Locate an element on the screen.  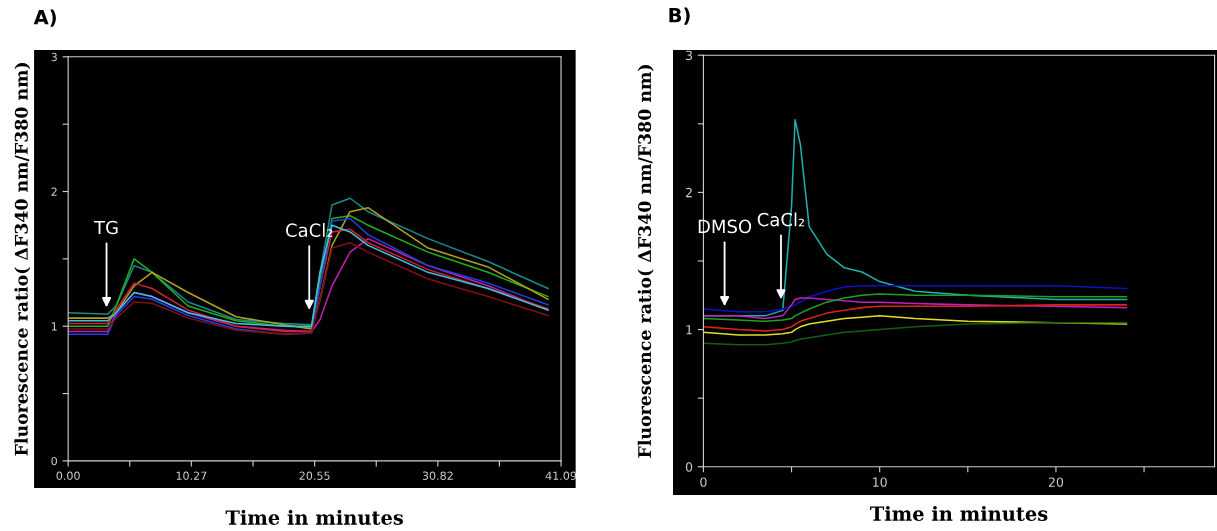
annotation: TG is located at coordinates (105, 227).